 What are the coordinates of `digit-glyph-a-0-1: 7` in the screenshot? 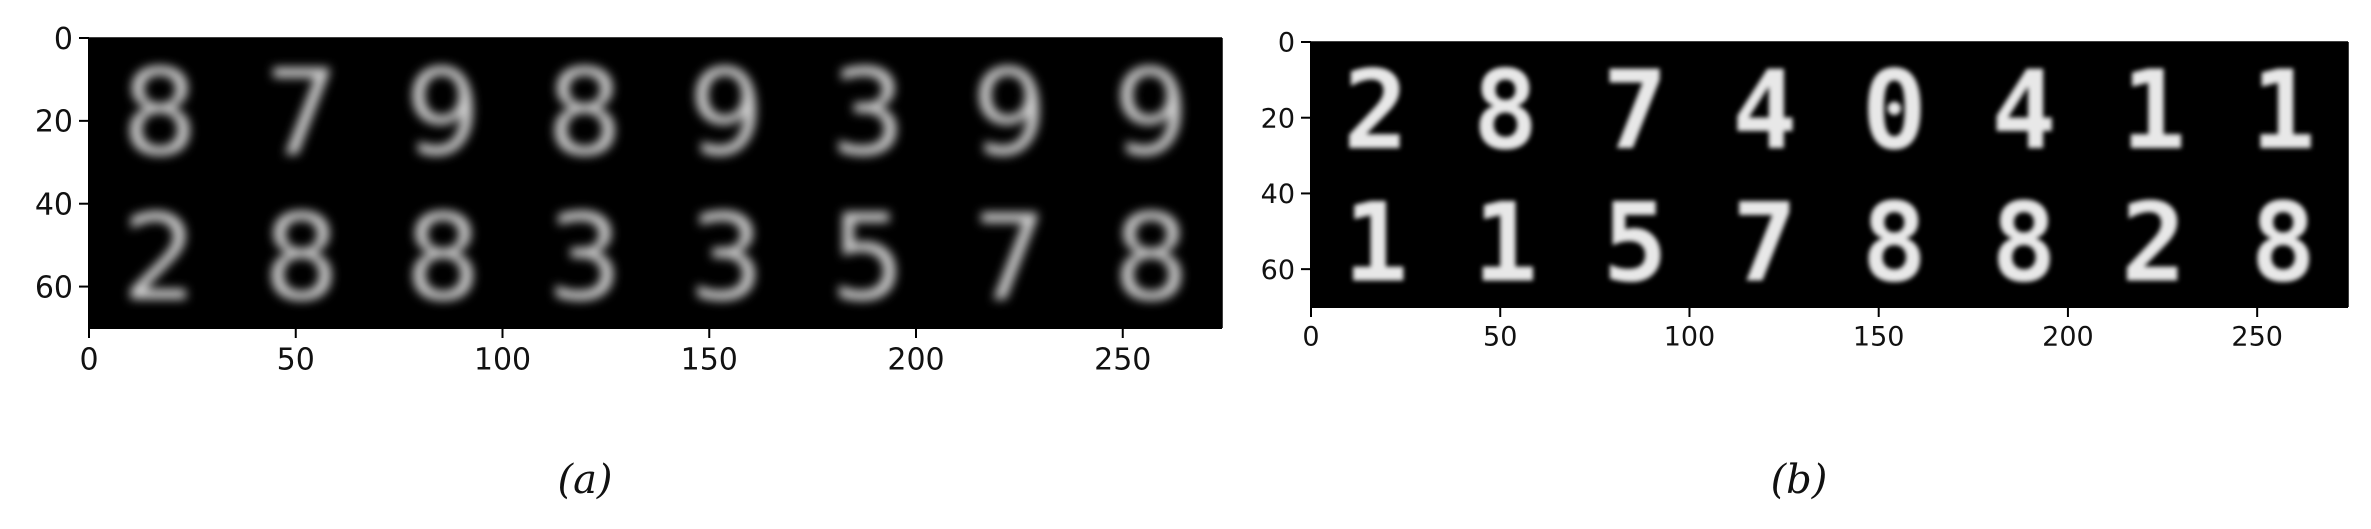 It's located at (302, 114).